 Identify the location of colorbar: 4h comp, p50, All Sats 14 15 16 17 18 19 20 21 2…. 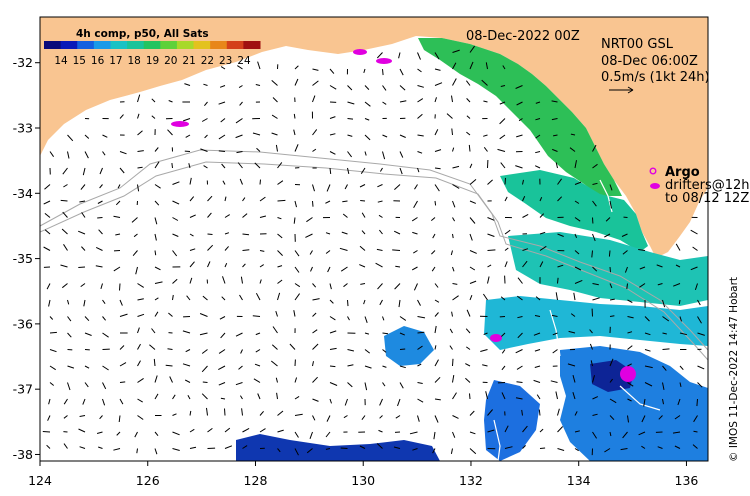
(152, 47).